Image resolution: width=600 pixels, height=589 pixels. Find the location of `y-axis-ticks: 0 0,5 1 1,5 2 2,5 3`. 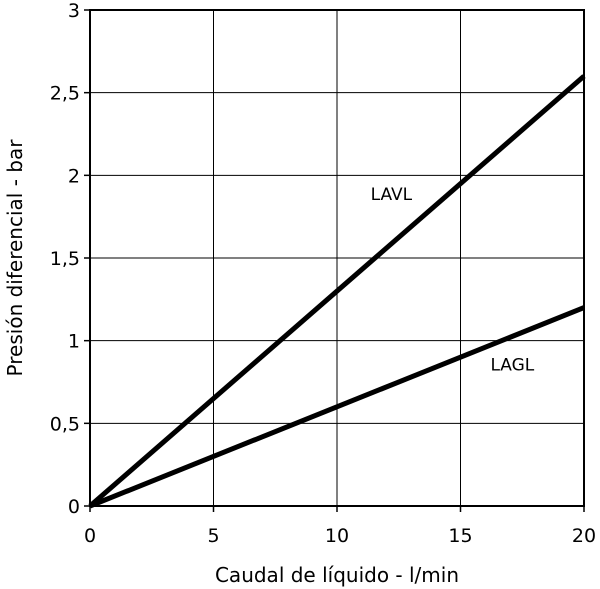

y-axis-ticks: 0 0,5 1 1,5 2 2,5 3 is located at coordinates (70, 259).